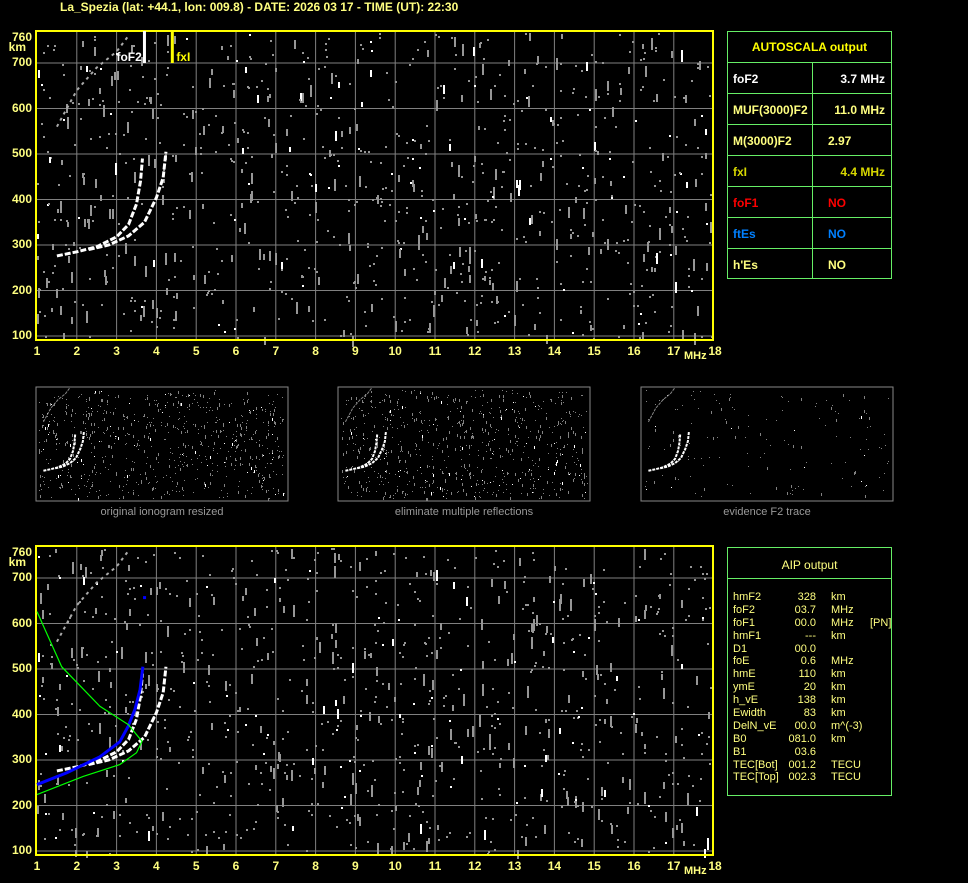 This screenshot has height=883, width=968. I want to click on autoscala-value: 3.7 MHz, so click(862, 79).